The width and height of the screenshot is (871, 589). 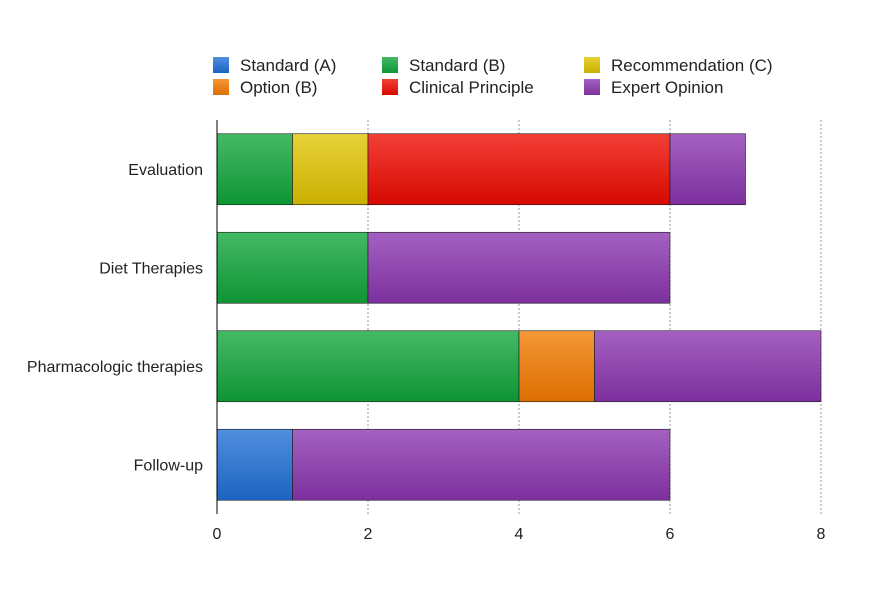 What do you see at coordinates (254, 169) in the screenshot?
I see `bar-evaluation-standard-b` at bounding box center [254, 169].